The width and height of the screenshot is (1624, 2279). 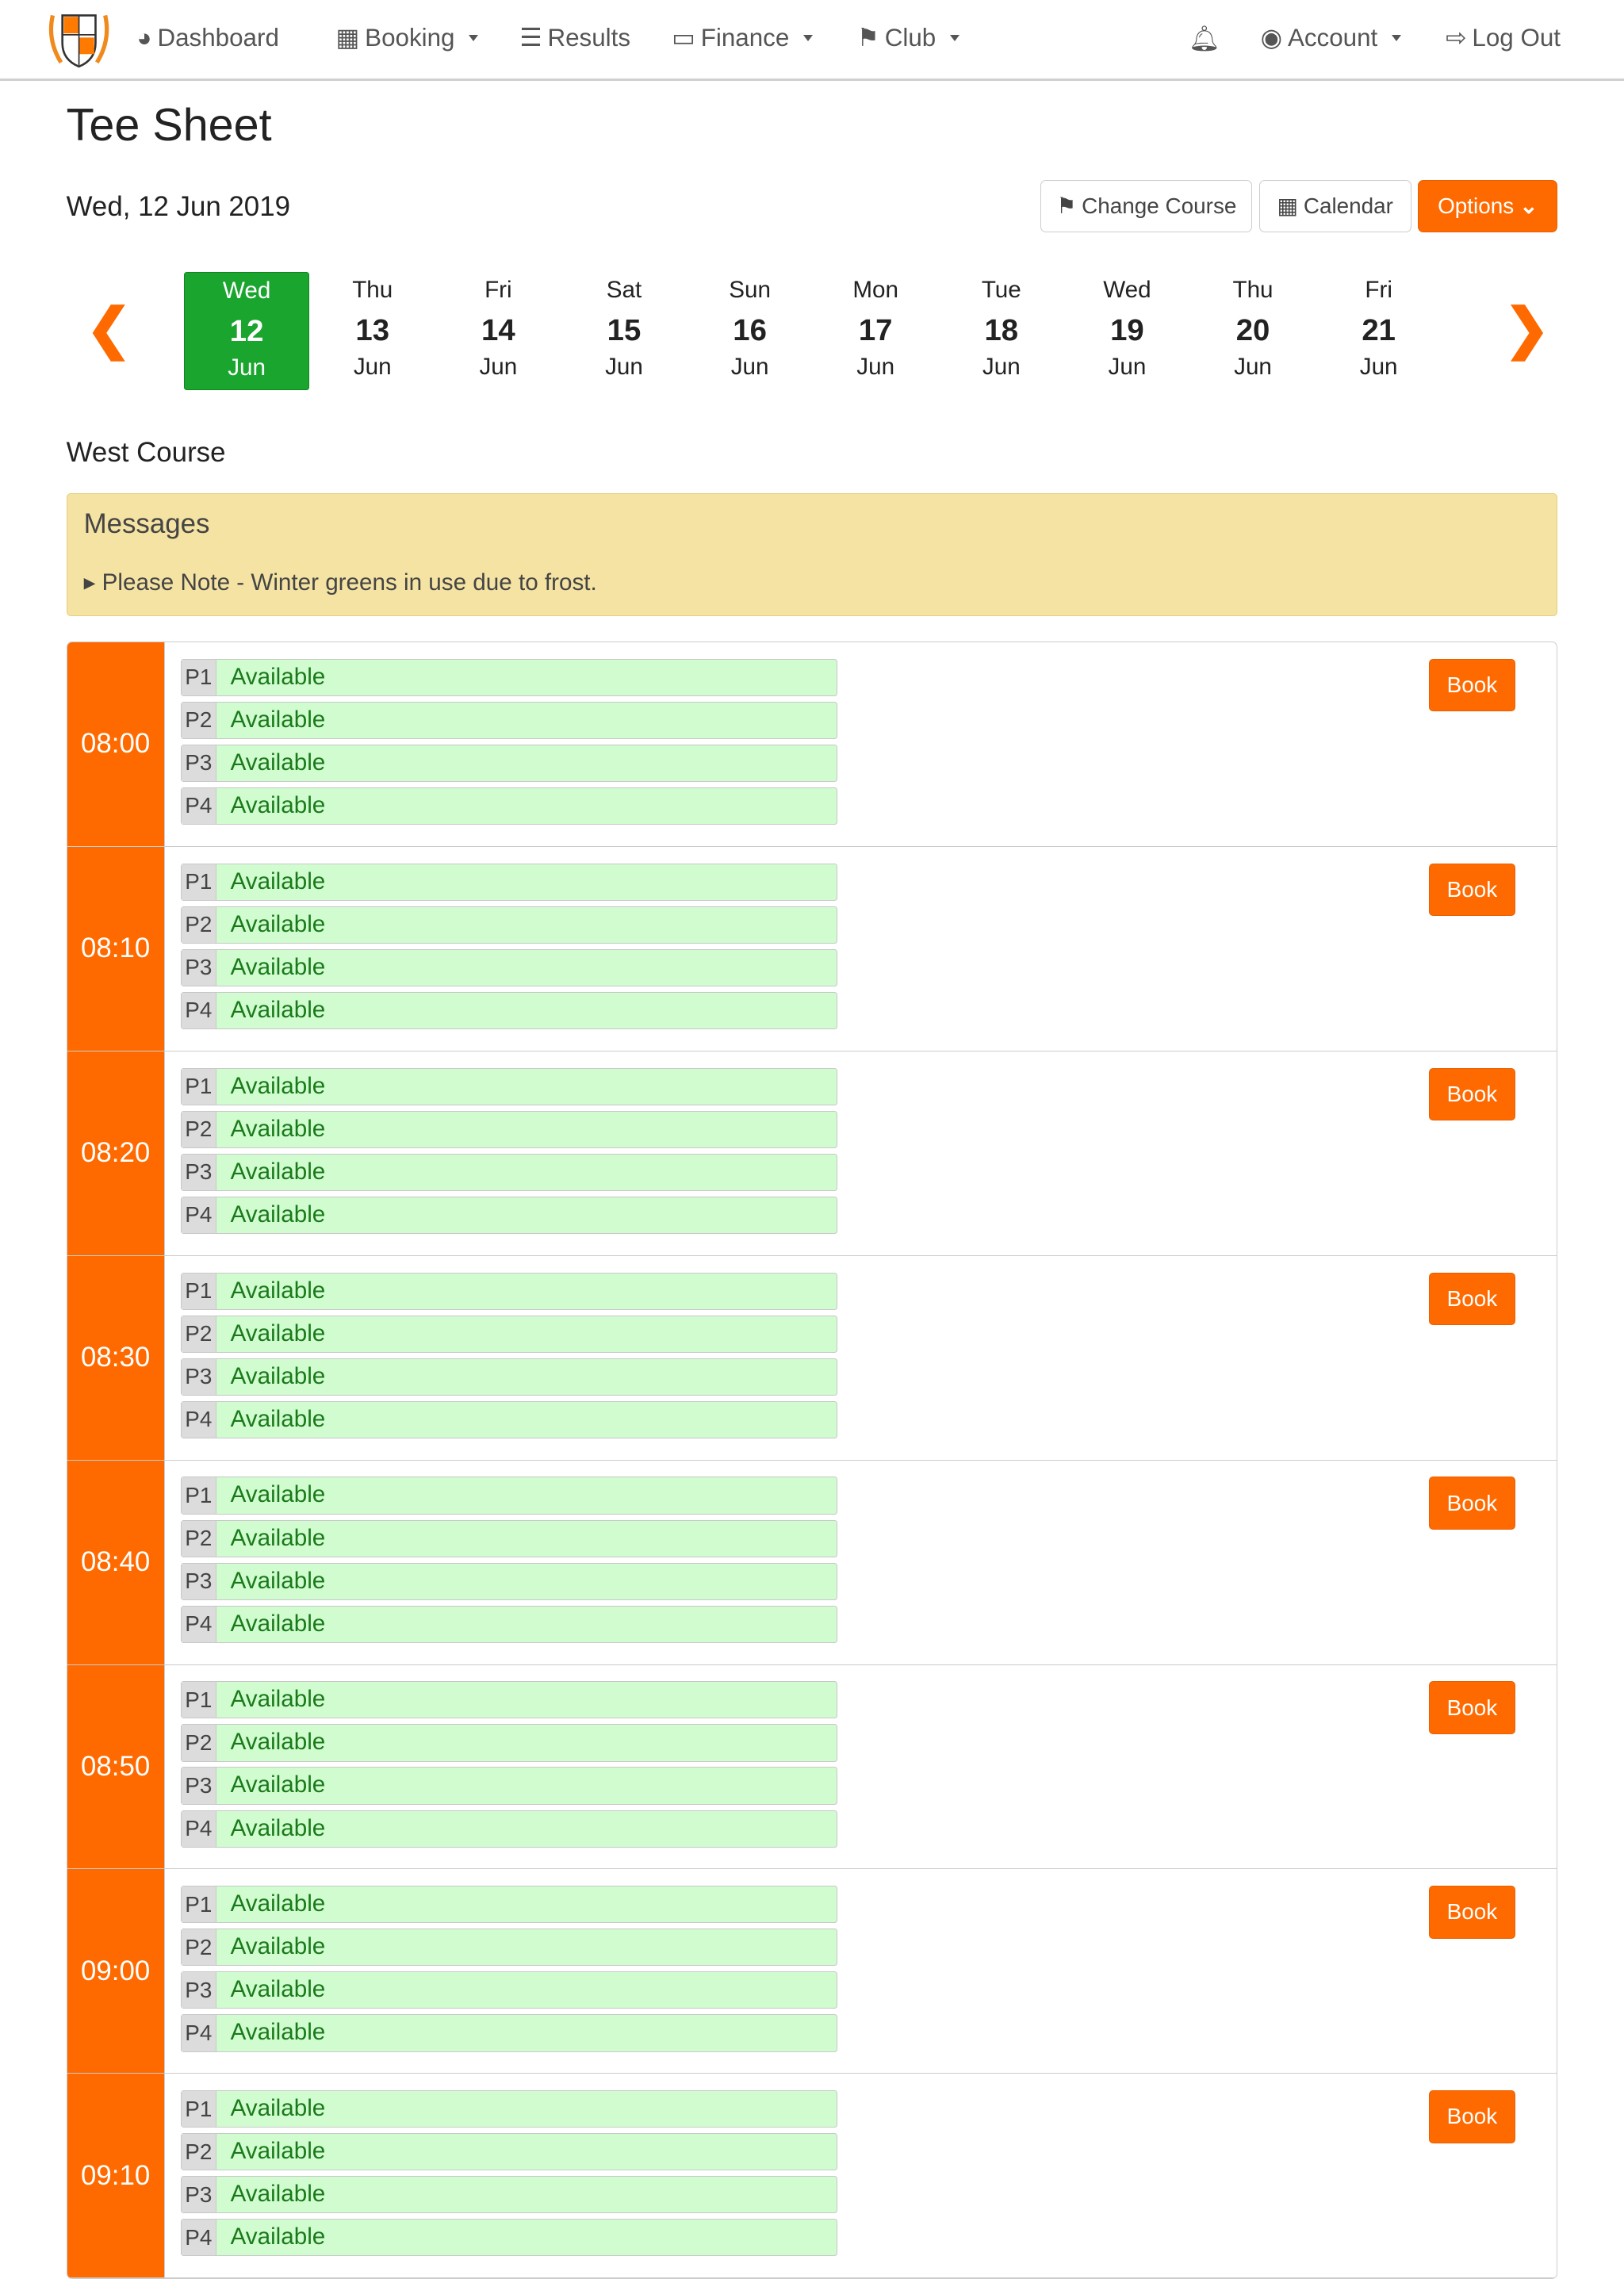 I want to click on nav-logout: ⇨ Log Out, so click(x=1503, y=38).